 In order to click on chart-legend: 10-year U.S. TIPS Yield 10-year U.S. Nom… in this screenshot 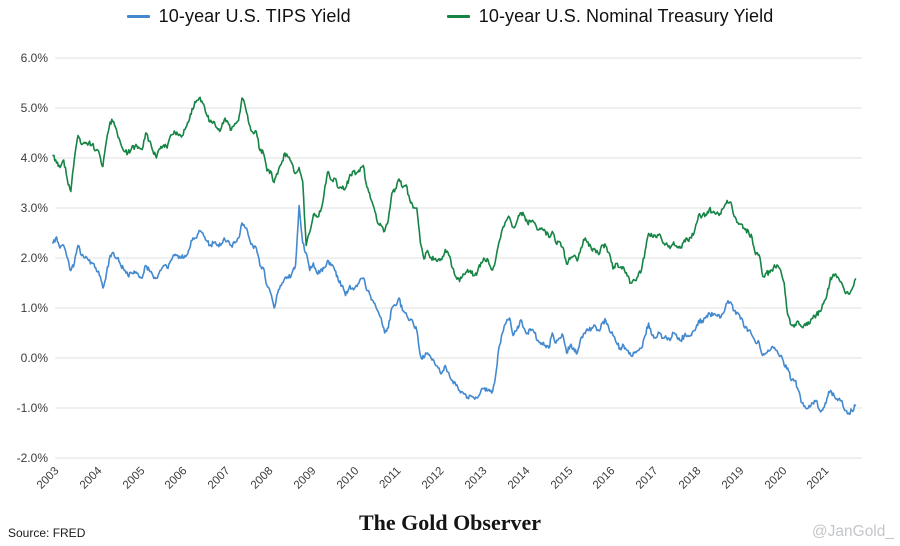, I will do `click(450, 16)`.